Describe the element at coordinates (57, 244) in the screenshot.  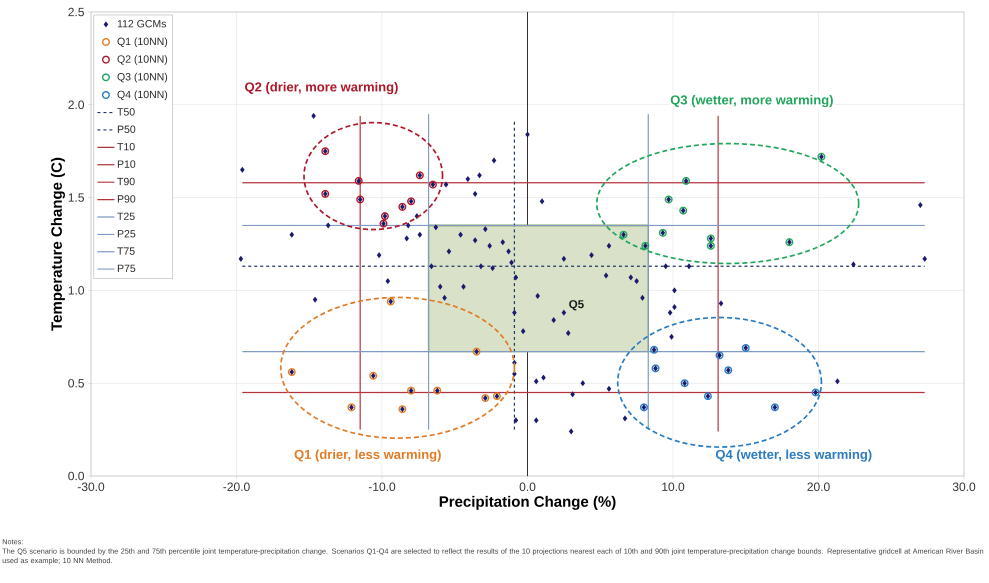
I see `y-axis-title: Temperature Change (C)` at that location.